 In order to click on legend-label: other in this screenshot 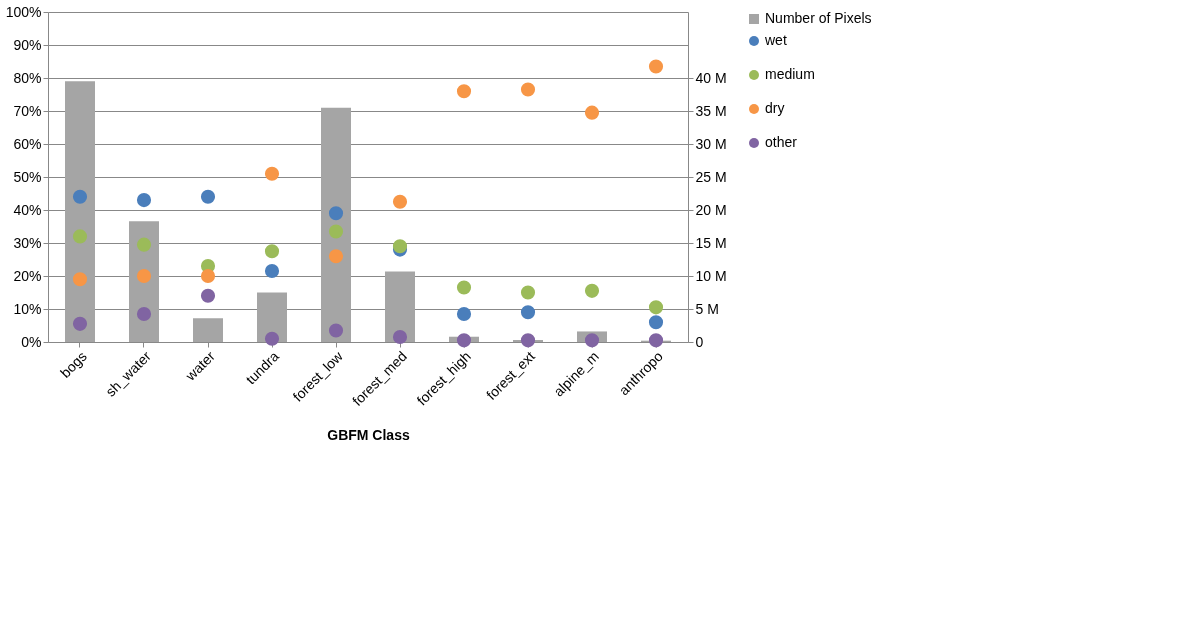, I will do `click(781, 142)`.